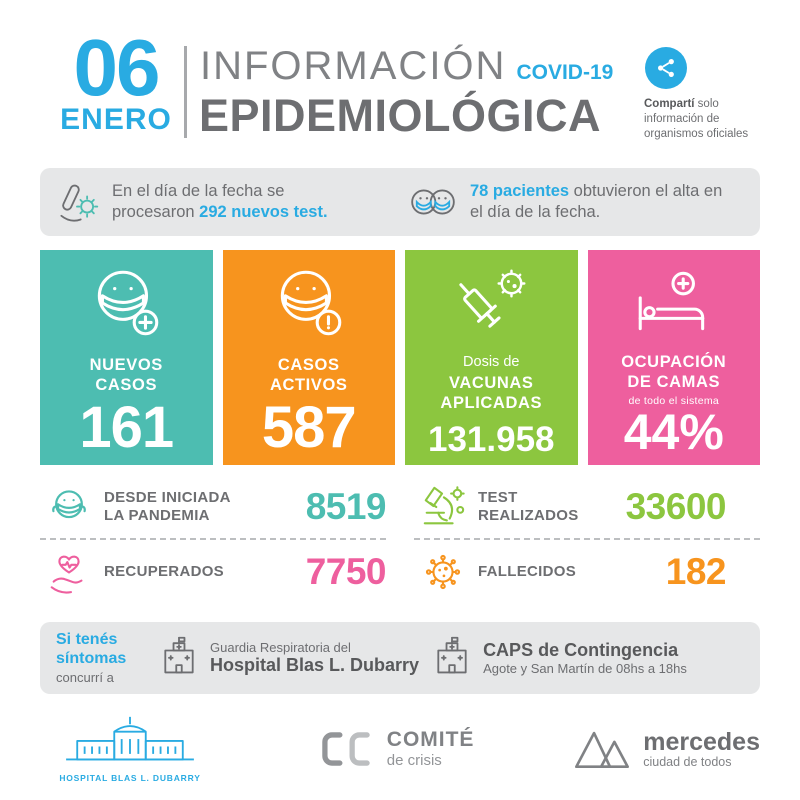 Image resolution: width=800 pixels, height=800 pixels. I want to click on card-label: CASOS ACTIVOS, so click(308, 375).